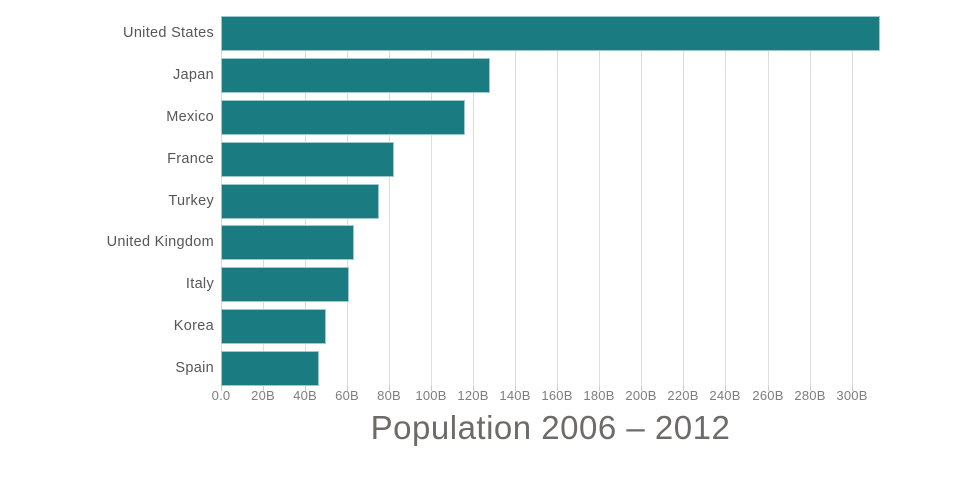 This screenshot has width=960, height=500. Describe the element at coordinates (473, 395) in the screenshot. I see `x-tick-label: 120B` at that location.